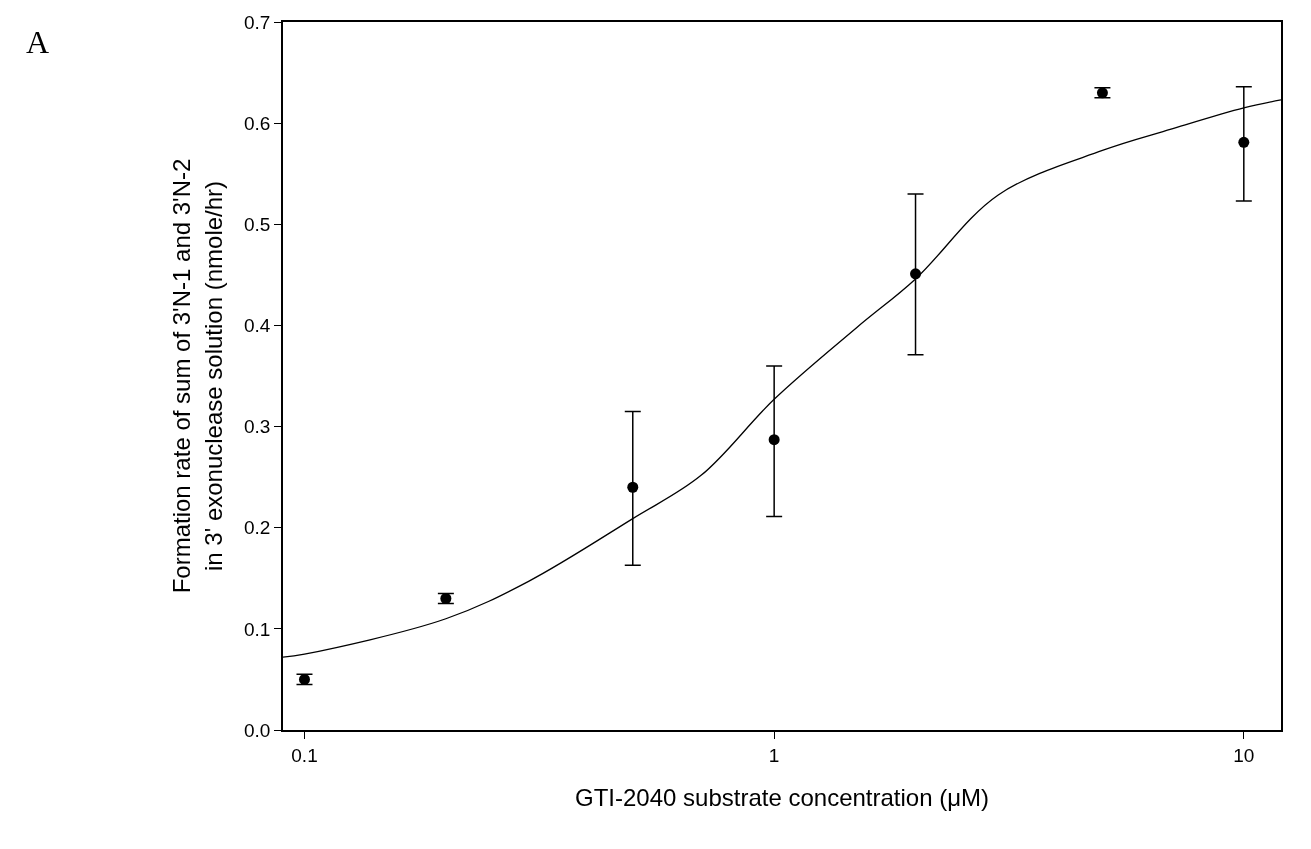  Describe the element at coordinates (257, 629) in the screenshot. I see `y-tick-label: 0.1` at that location.